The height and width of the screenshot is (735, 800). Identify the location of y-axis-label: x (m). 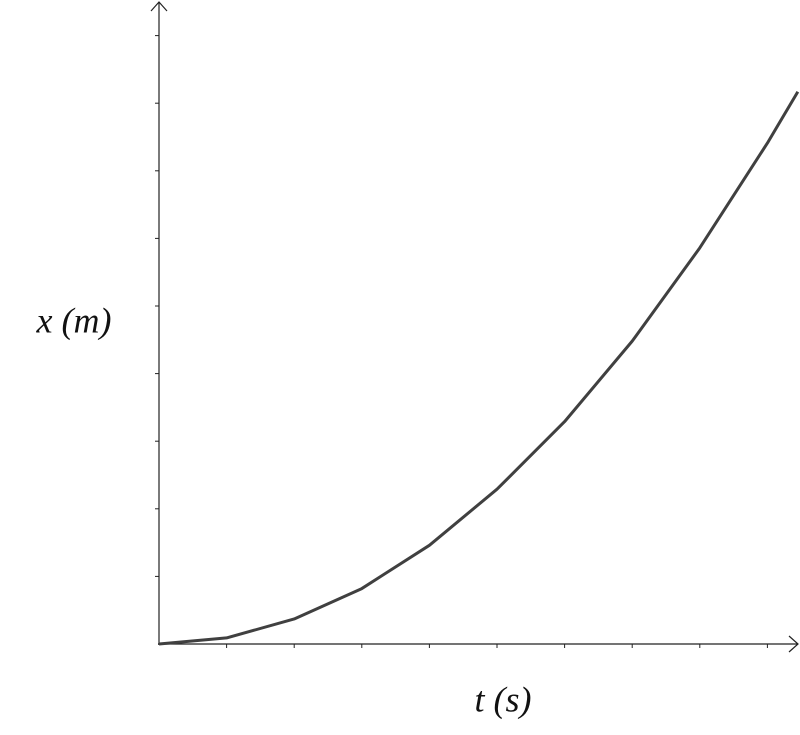
(74, 320).